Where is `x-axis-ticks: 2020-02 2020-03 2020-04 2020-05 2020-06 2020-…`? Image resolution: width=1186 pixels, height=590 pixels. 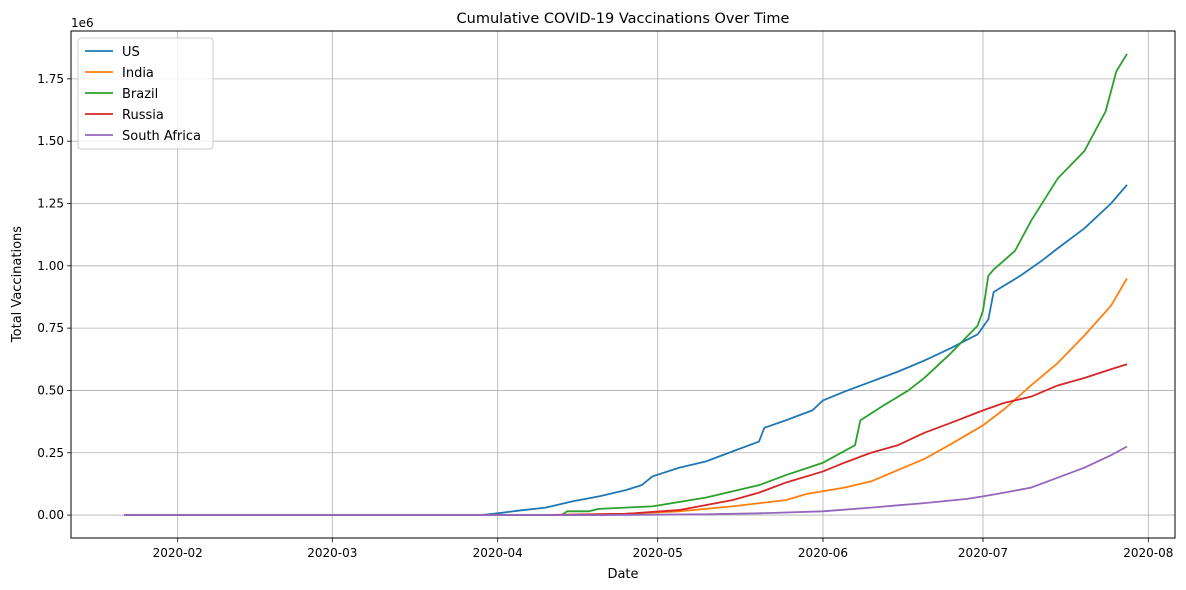 x-axis-ticks: 2020-02 2020-03 2020-04 2020-05 2020-06 2020-… is located at coordinates (663, 549).